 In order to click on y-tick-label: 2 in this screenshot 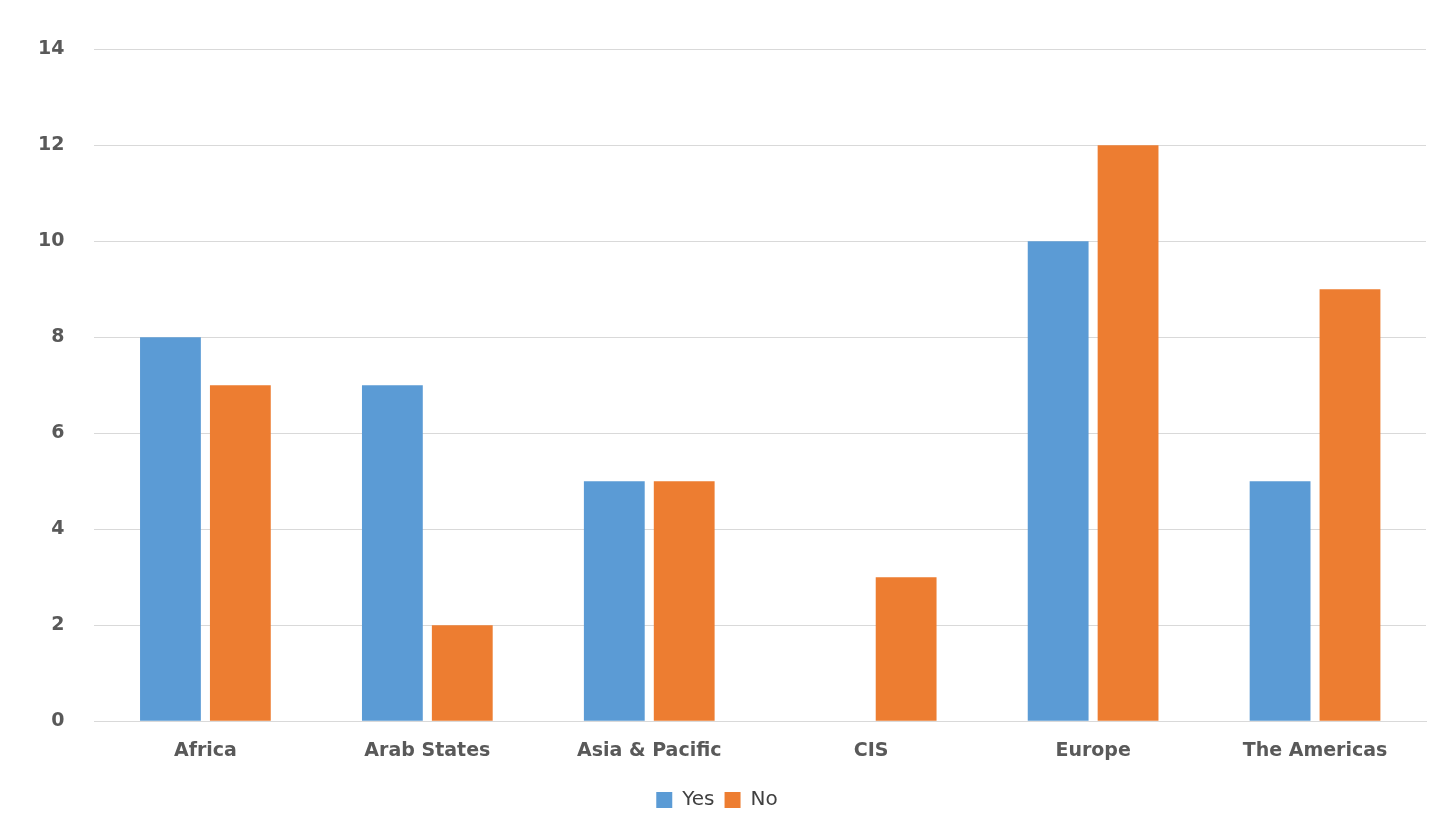, I will do `click(58, 623)`.